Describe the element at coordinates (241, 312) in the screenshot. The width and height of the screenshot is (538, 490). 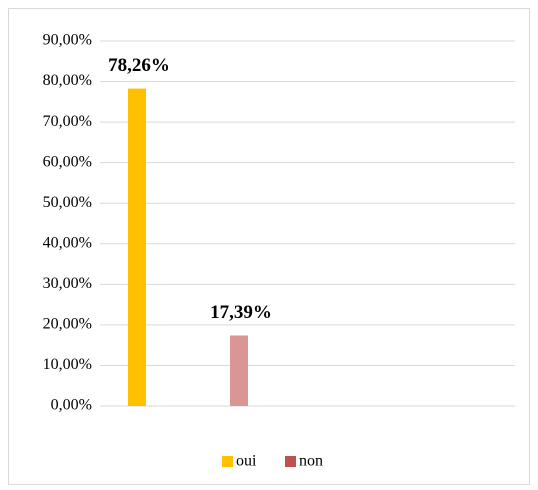
I see `value-label: 17,39%` at that location.